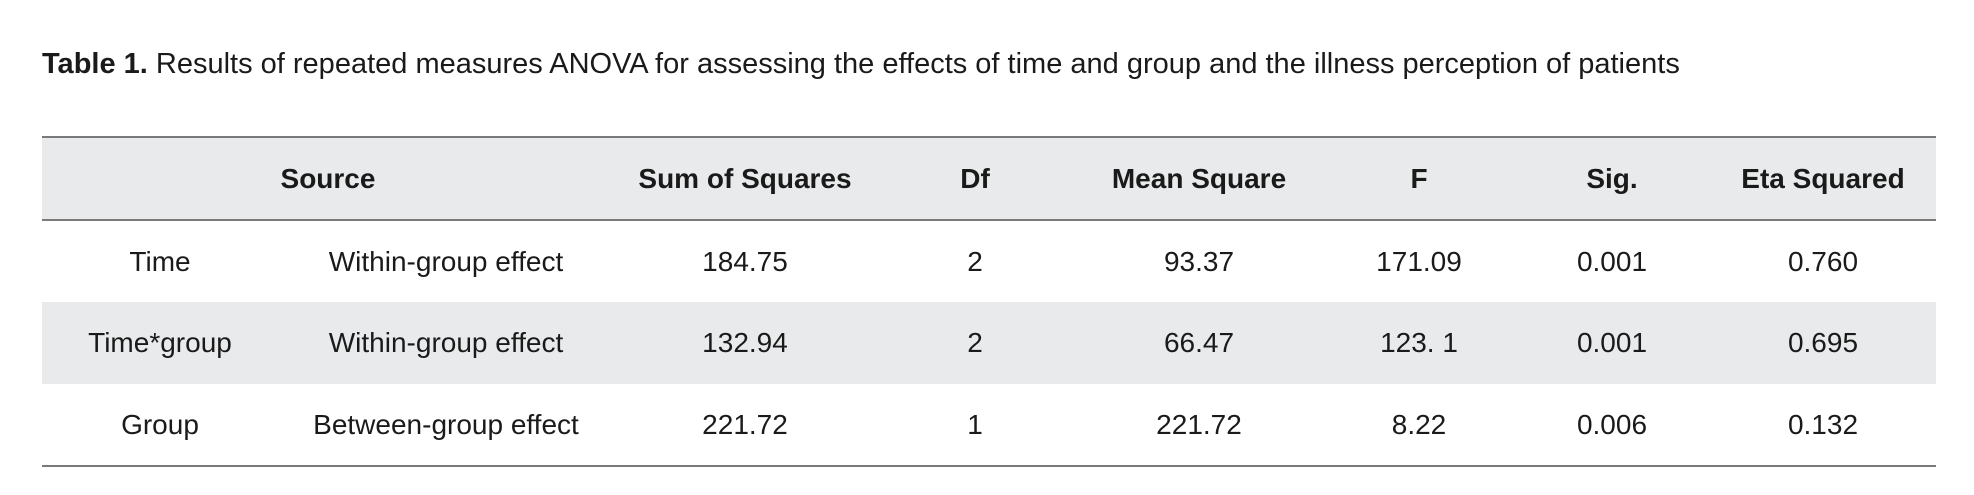  I want to click on header-sig: Sig., so click(1612, 178).